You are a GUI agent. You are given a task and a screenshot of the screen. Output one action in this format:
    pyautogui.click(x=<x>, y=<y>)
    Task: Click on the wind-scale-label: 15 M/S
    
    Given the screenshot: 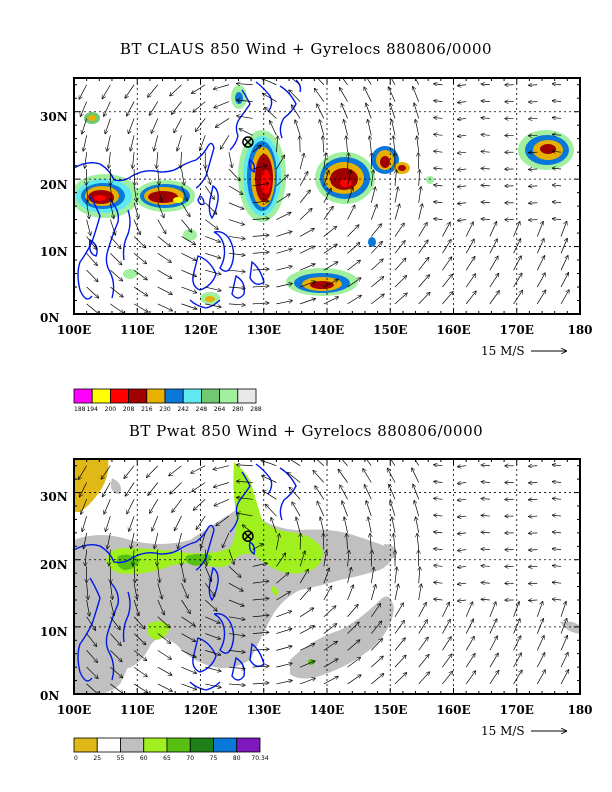 What is the action you would take?
    pyautogui.click(x=503, y=351)
    